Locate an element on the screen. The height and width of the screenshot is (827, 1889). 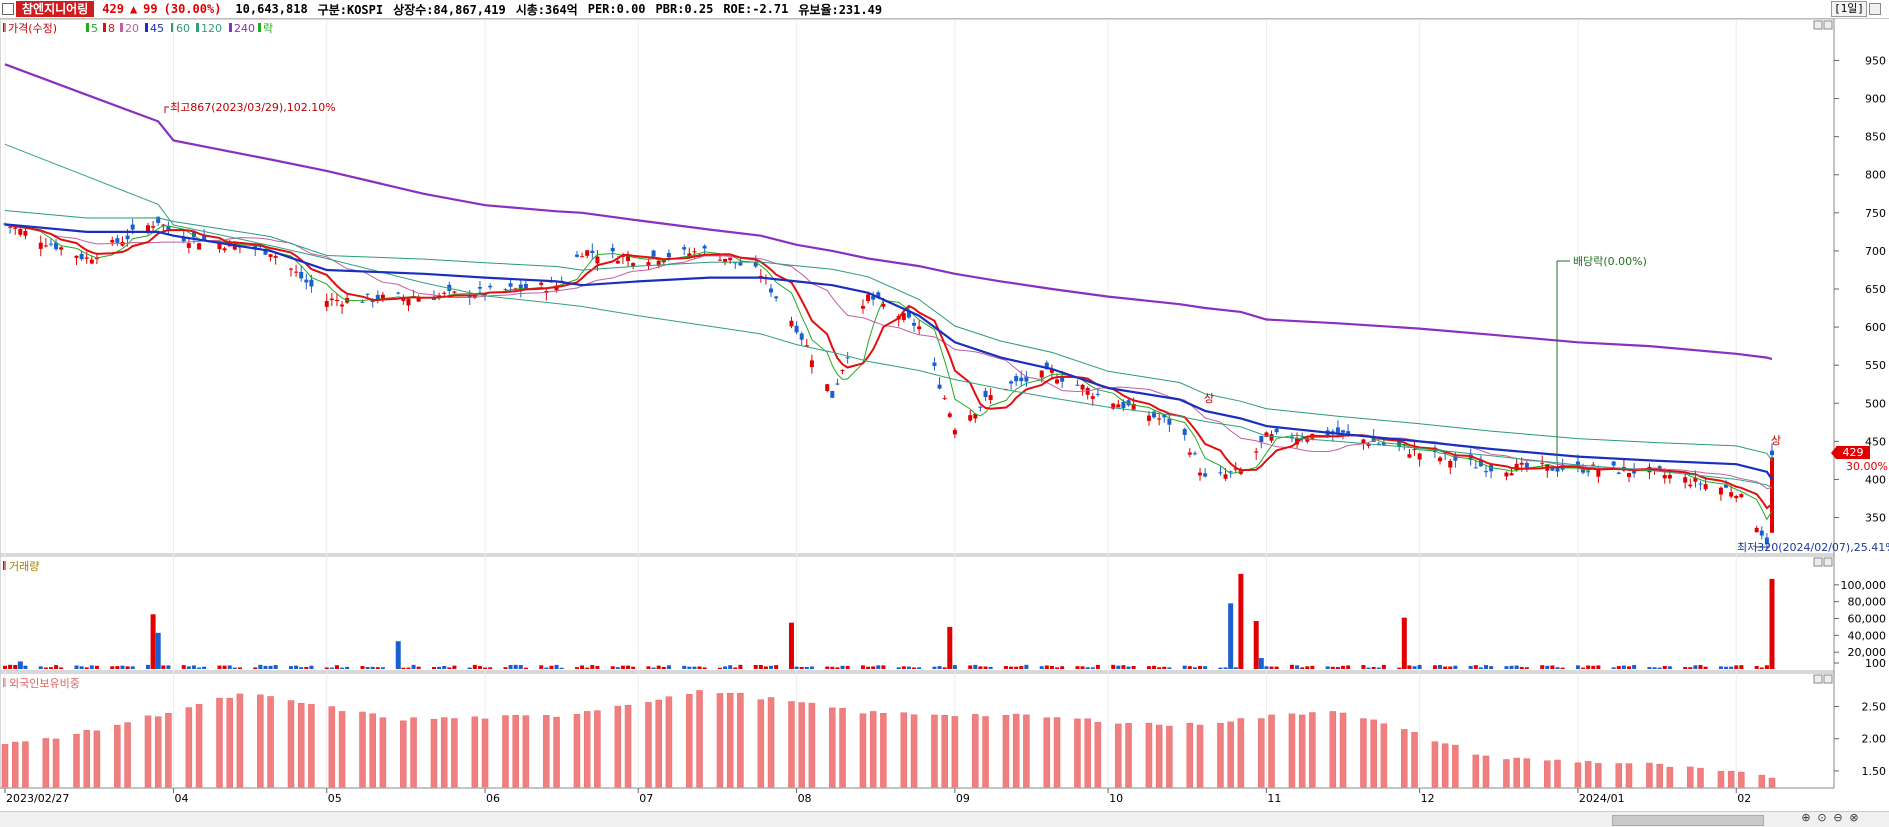
legend-ma60: 60 is located at coordinates (183, 28).